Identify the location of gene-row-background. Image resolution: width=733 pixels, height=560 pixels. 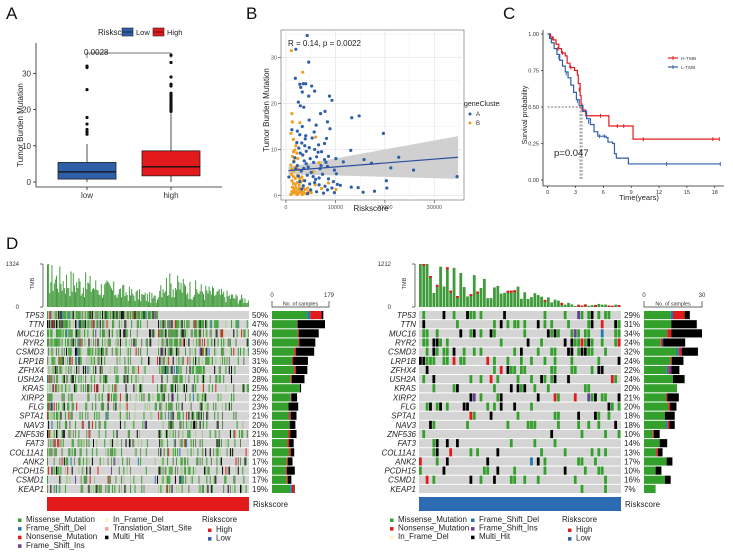
(148, 388).